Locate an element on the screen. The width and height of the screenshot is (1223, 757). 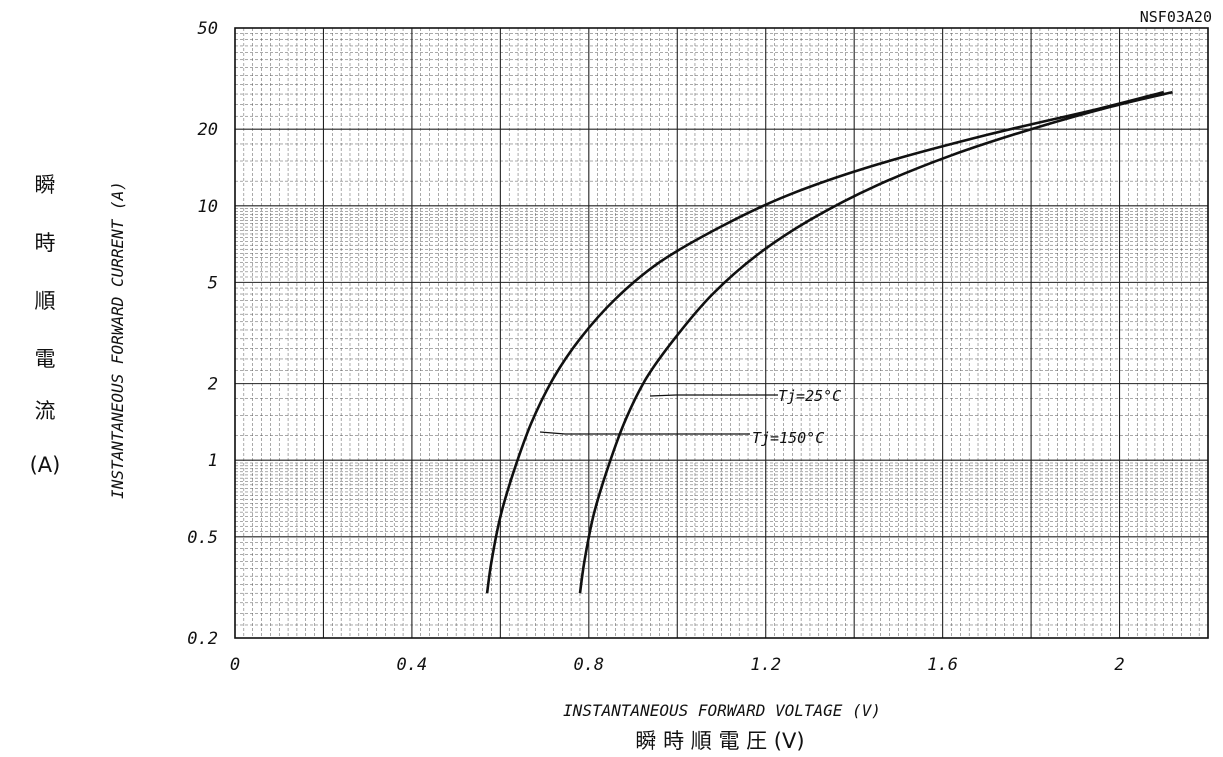
y-tick-label: 50 is located at coordinates (208, 29).